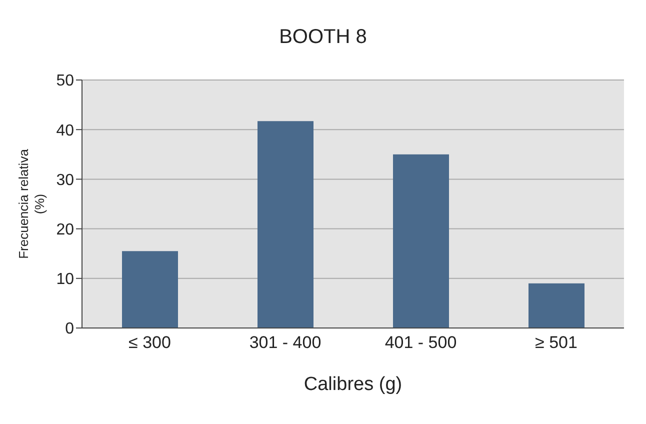 This screenshot has height=424, width=646. I want to click on x-tick-label: 301 - 400, so click(285, 342).